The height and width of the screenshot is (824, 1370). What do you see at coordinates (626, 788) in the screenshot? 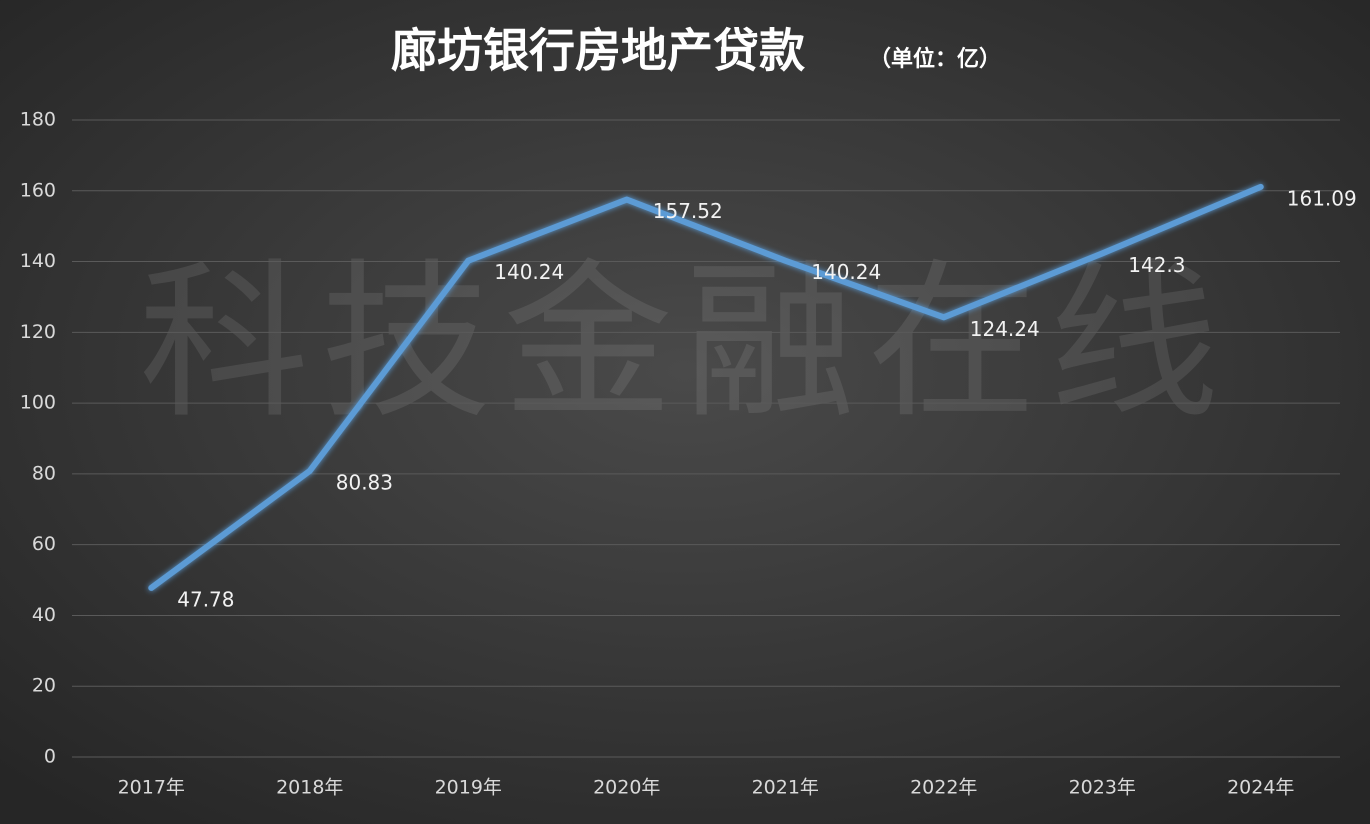
I see `x-tick-label: 2020年` at bounding box center [626, 788].